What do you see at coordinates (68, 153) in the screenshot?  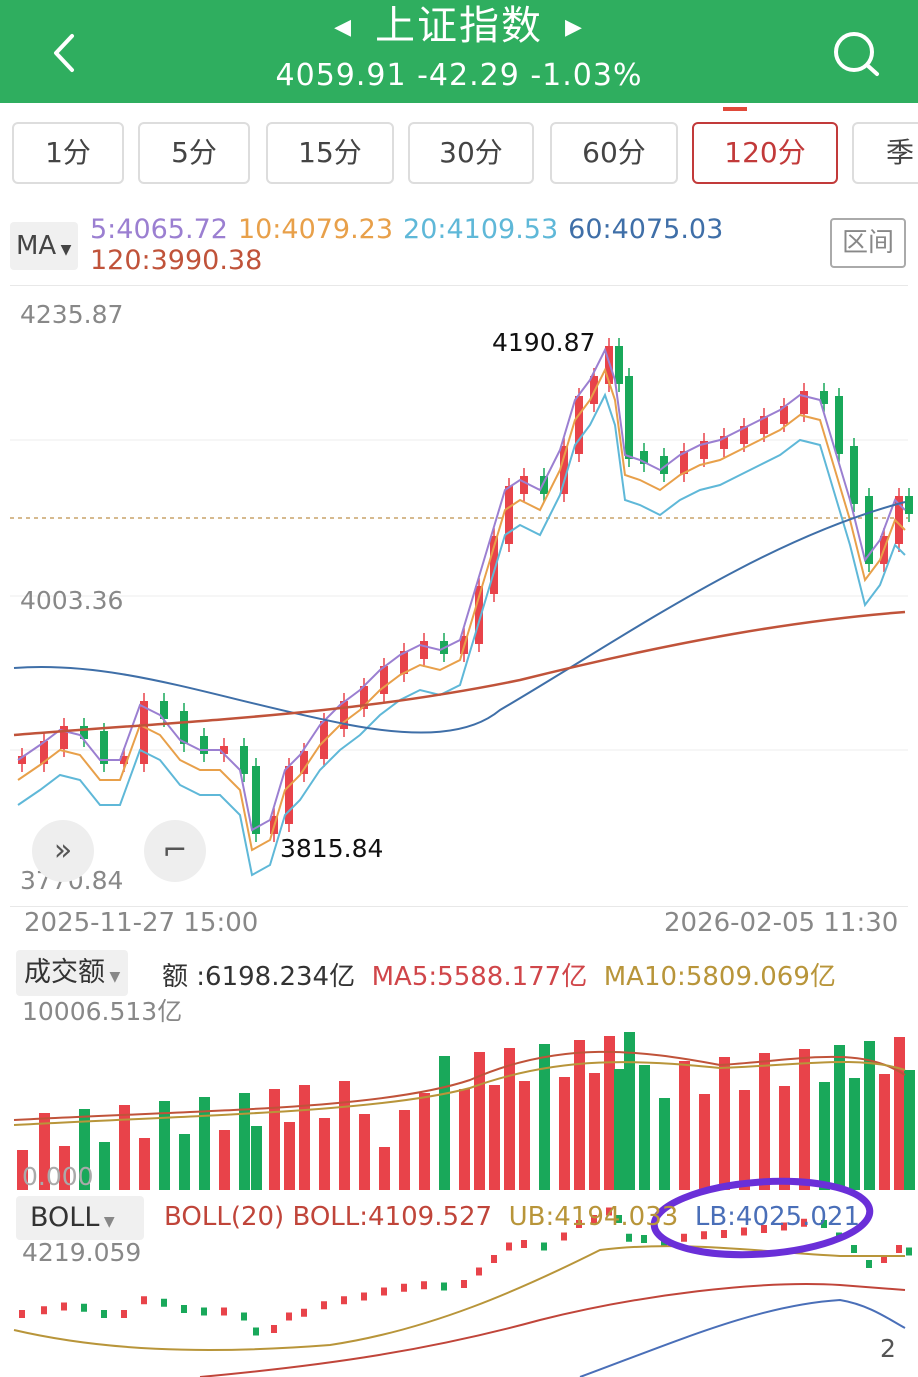 I see `tab-0: 1分` at bounding box center [68, 153].